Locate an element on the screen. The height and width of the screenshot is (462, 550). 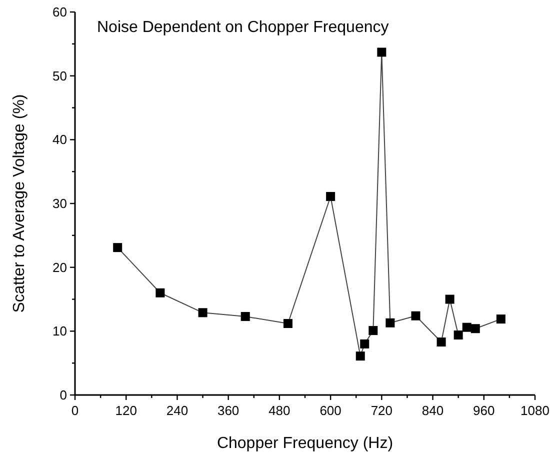
x-tick-label: 960 is located at coordinates (484, 410).